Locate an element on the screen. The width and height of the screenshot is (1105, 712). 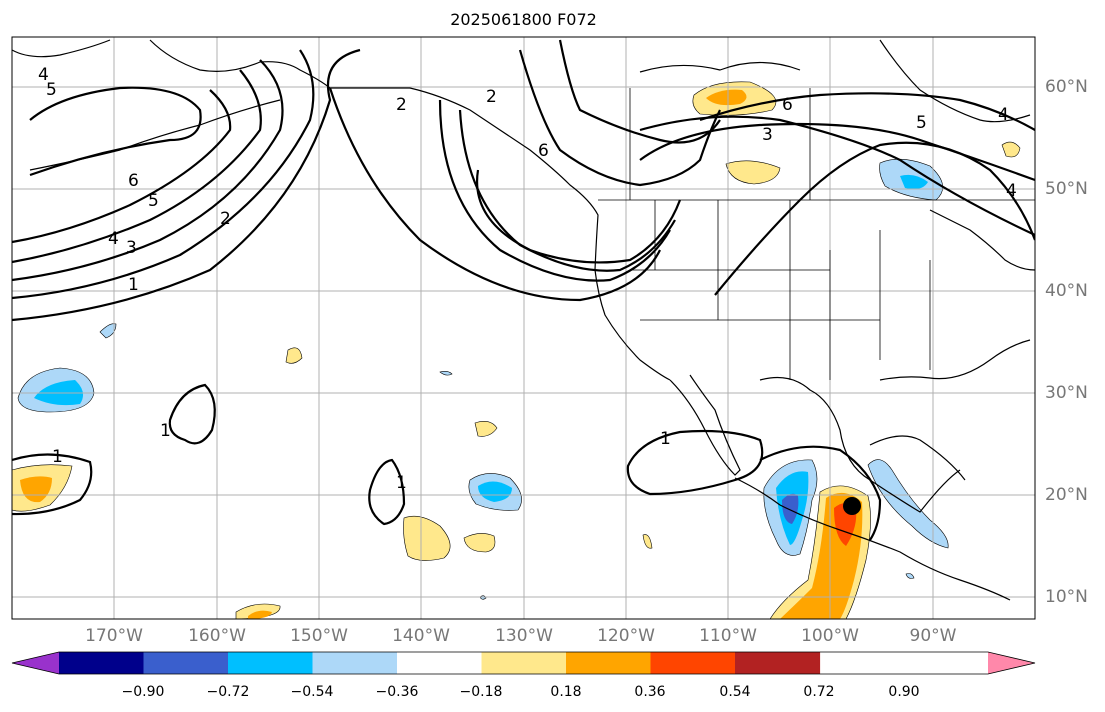
lon-label: 160°W is located at coordinates (217, 636).